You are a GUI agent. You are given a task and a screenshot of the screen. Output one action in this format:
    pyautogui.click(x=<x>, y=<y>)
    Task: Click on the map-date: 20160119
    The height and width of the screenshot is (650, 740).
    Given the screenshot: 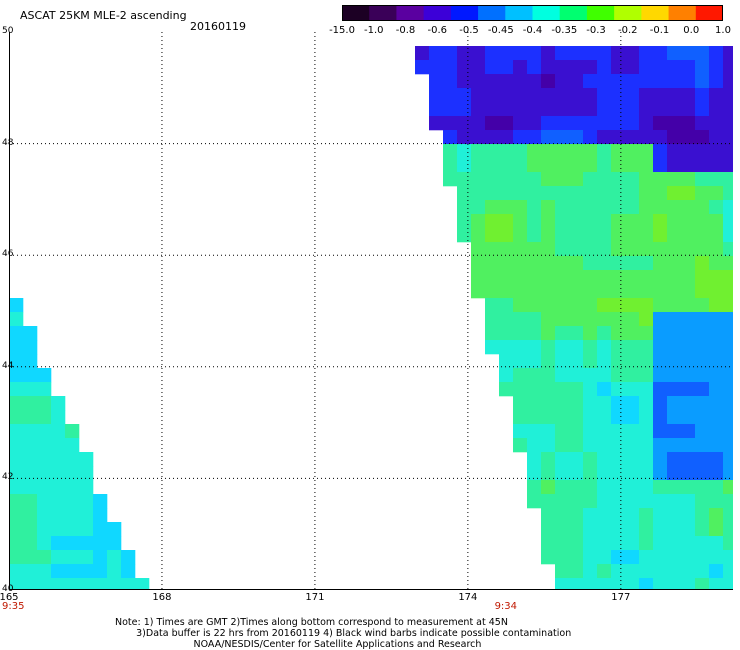 What is the action you would take?
    pyautogui.click(x=218, y=26)
    